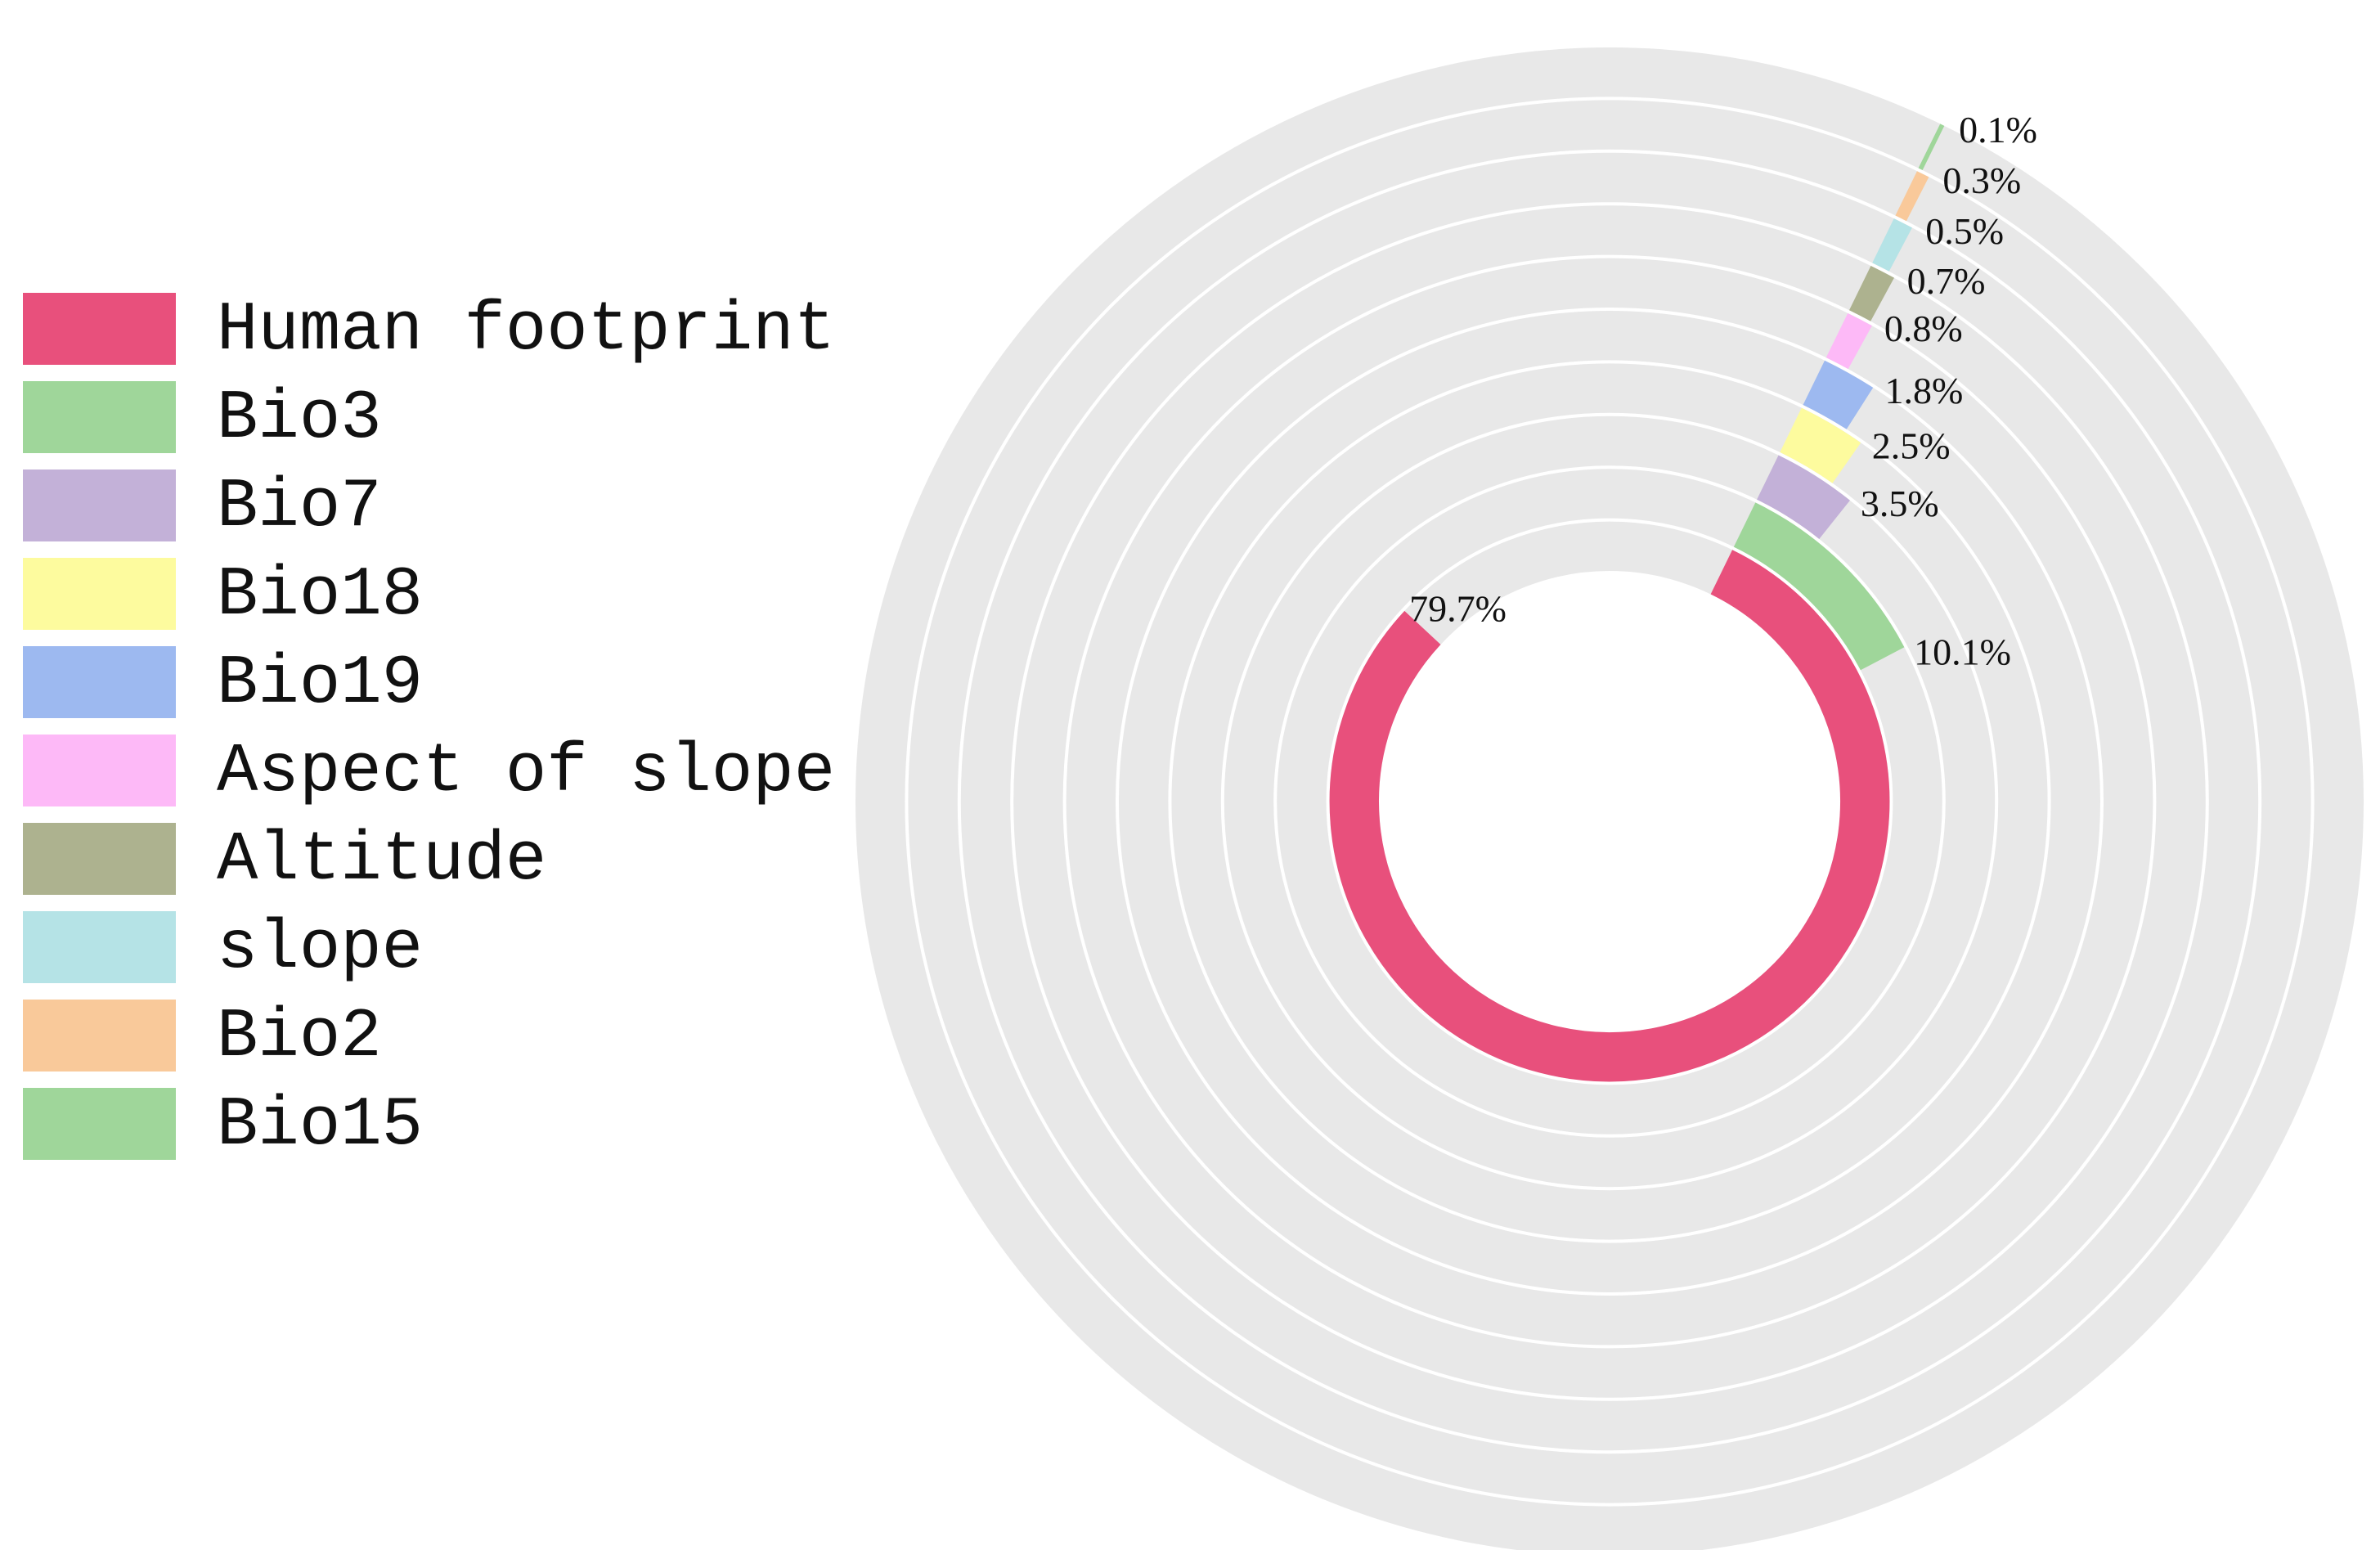 This screenshot has height=1550, width=2380. What do you see at coordinates (320, 596) in the screenshot?
I see `legend-label: Bio18` at bounding box center [320, 596].